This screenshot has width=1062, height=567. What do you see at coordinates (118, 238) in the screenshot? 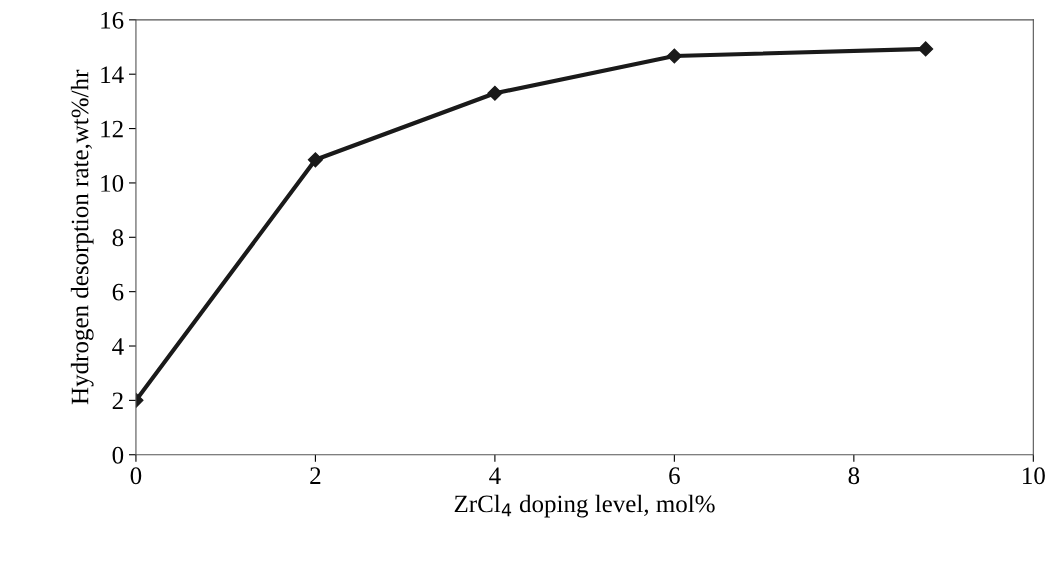
I see `y-tick-label: 8` at bounding box center [118, 238].